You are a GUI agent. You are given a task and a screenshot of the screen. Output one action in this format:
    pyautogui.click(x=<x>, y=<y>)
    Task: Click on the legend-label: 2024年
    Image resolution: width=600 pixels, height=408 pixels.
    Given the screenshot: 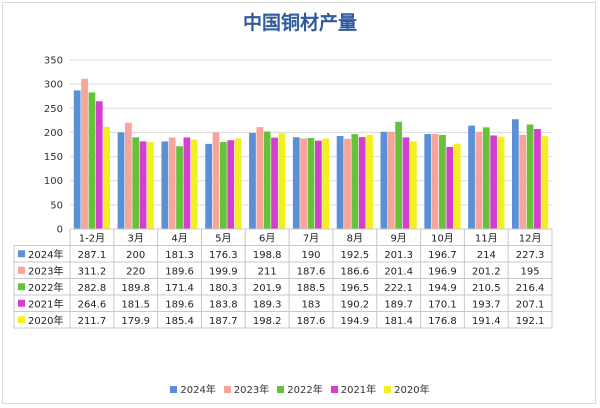 What is the action you would take?
    pyautogui.click(x=198, y=390)
    